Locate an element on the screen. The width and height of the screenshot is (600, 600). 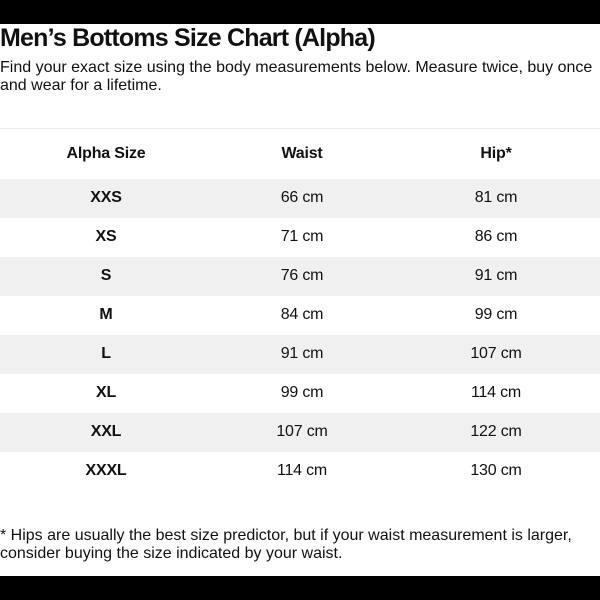
column-header-waist: Waist is located at coordinates (302, 153).